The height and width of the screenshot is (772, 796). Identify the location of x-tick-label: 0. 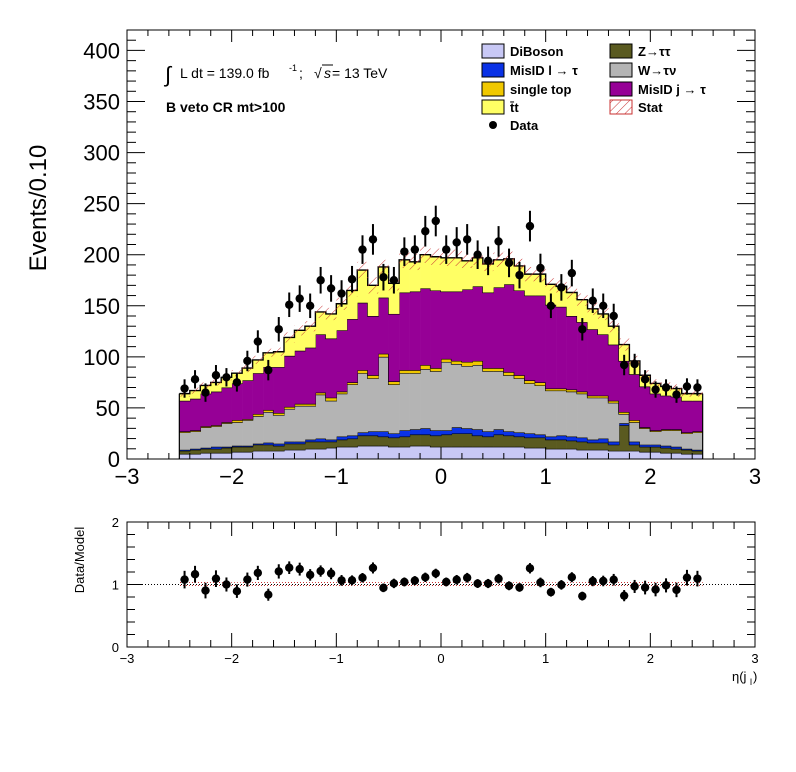
(441, 476).